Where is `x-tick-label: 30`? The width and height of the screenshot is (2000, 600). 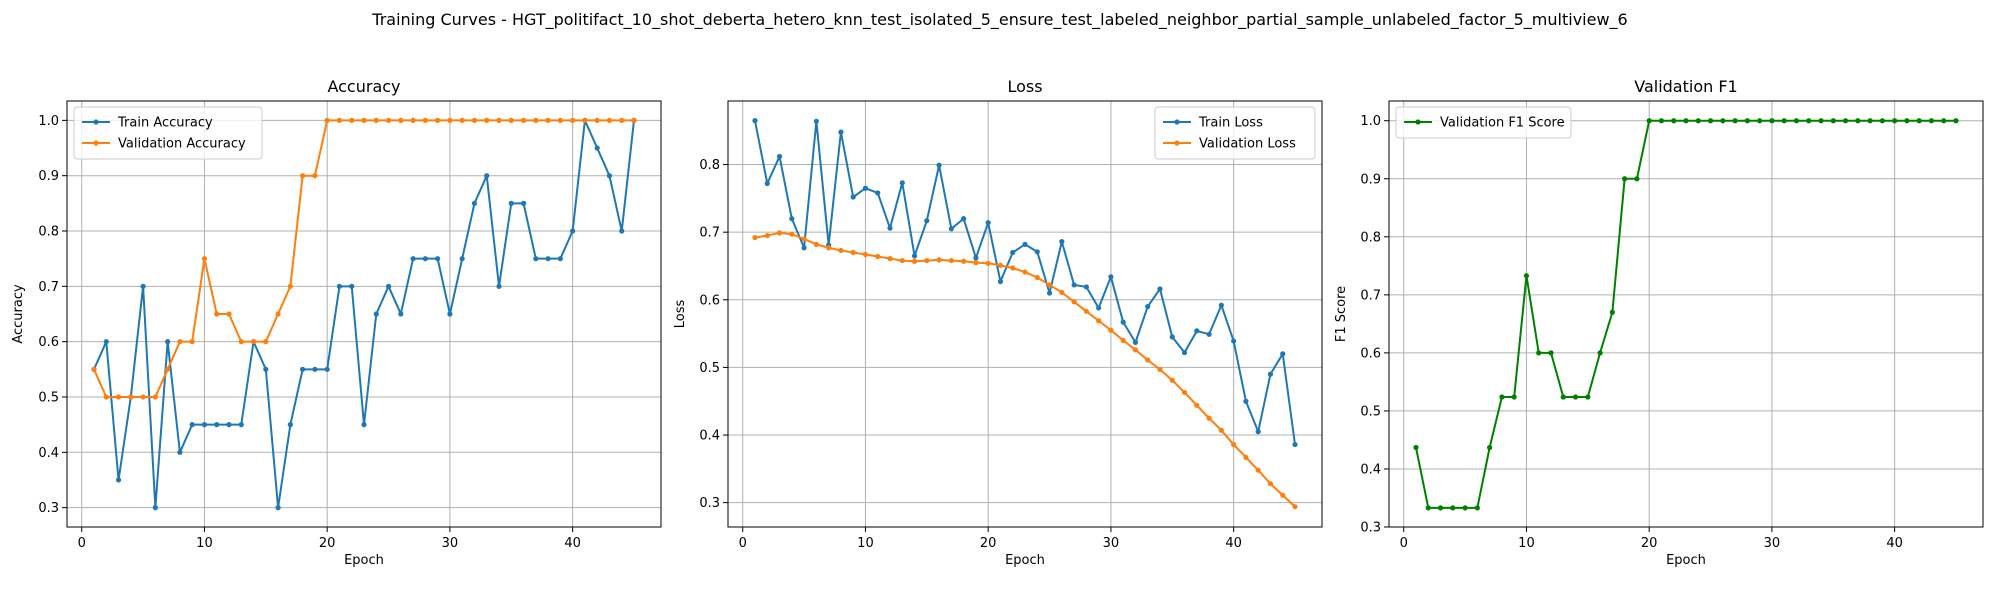
x-tick-label: 30 is located at coordinates (1111, 543).